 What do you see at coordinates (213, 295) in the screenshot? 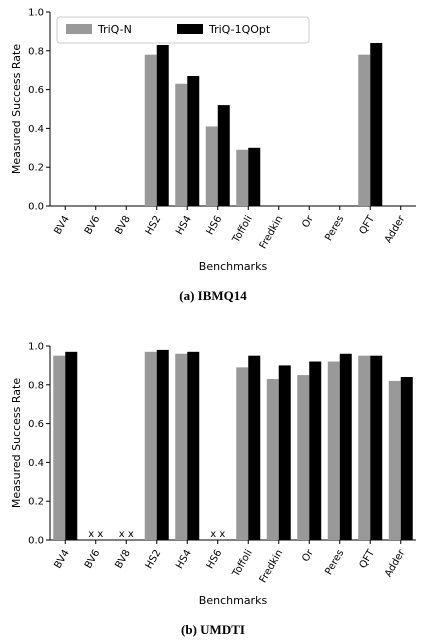
I see `caption-a: (a) IBMQ14` at bounding box center [213, 295].